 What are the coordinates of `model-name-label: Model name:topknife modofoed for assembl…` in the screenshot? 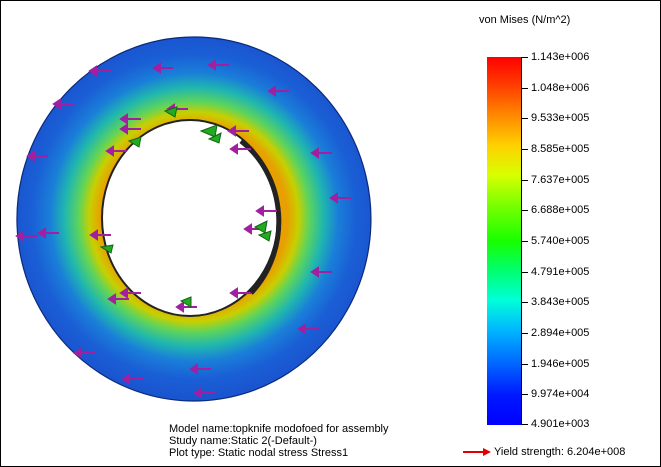 It's located at (279, 429).